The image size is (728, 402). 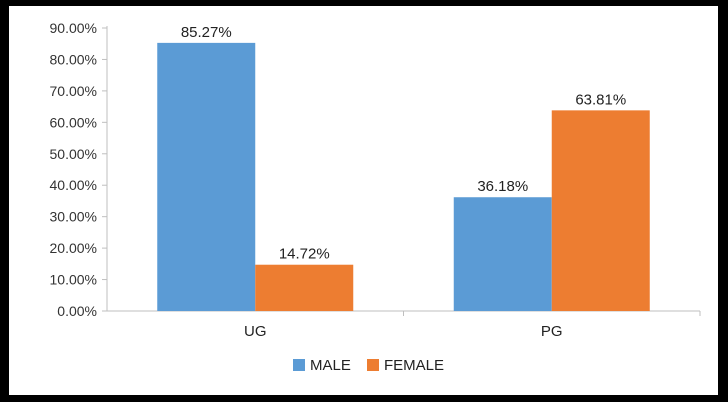 I want to click on bar-female-ug, so click(x=304, y=287).